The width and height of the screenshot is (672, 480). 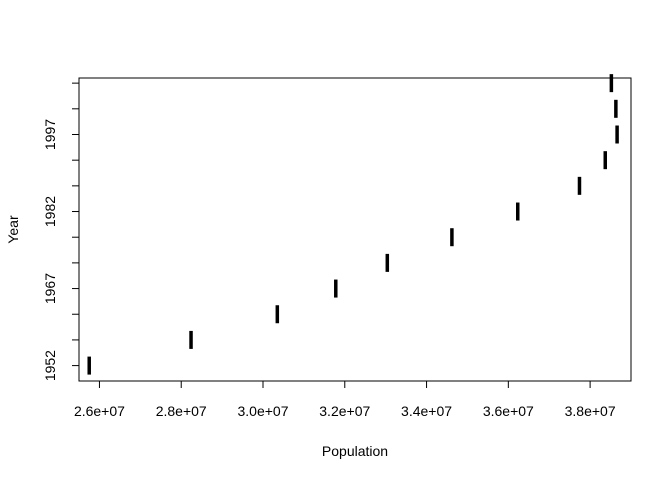 I want to click on x-tick-label: 3.0e+07, so click(x=263, y=411).